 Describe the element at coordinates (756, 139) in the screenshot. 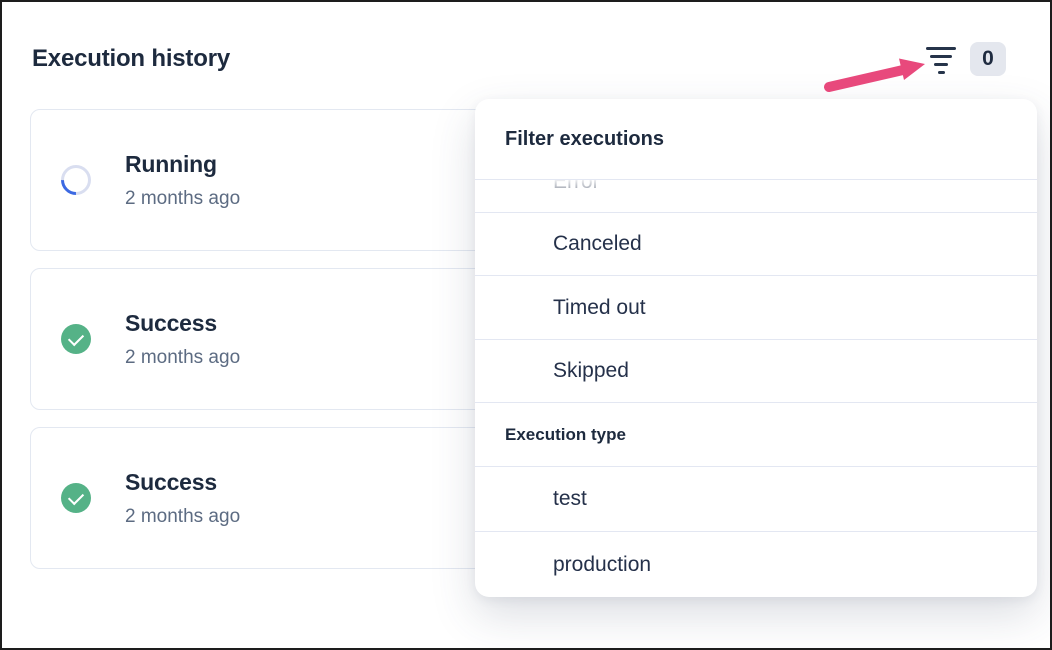

I see `filter-popover-header: Filter executions` at that location.